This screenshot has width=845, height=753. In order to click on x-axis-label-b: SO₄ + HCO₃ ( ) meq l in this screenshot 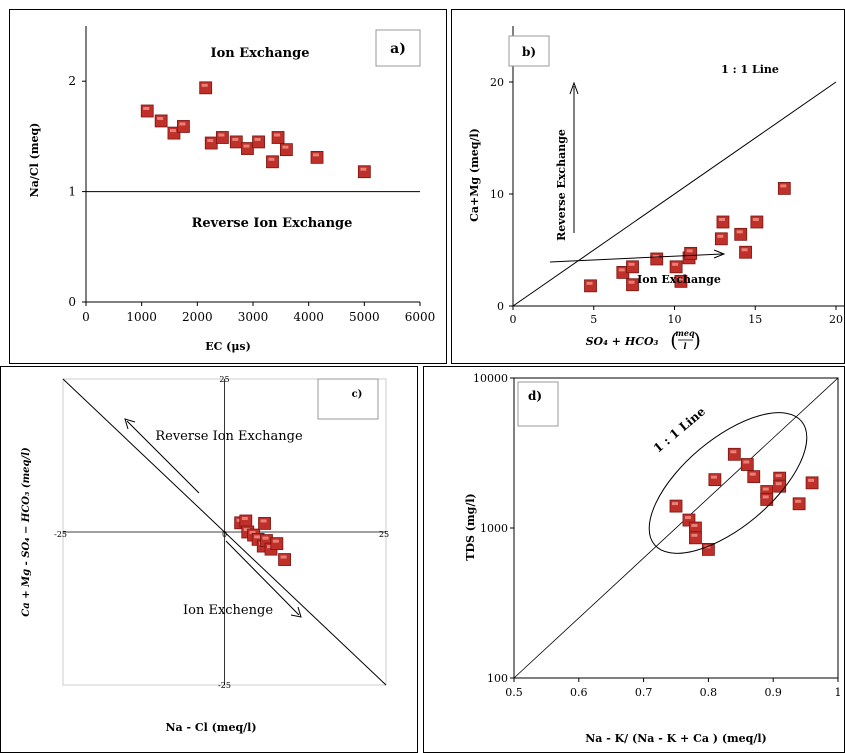, I will do `click(643, 340)`.